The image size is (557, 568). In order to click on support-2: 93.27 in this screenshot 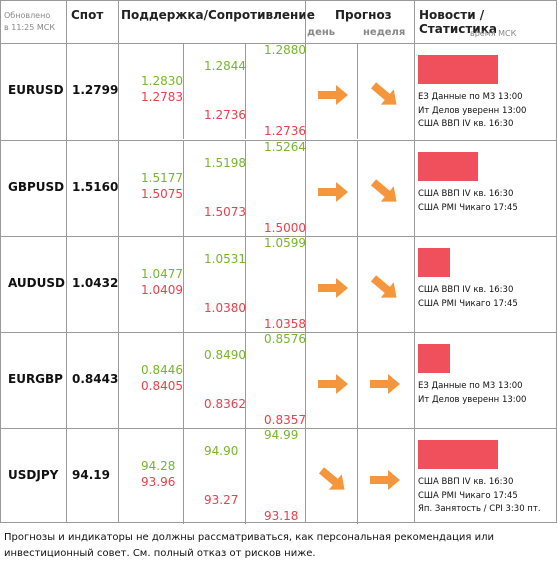, I will do `click(221, 500)`.